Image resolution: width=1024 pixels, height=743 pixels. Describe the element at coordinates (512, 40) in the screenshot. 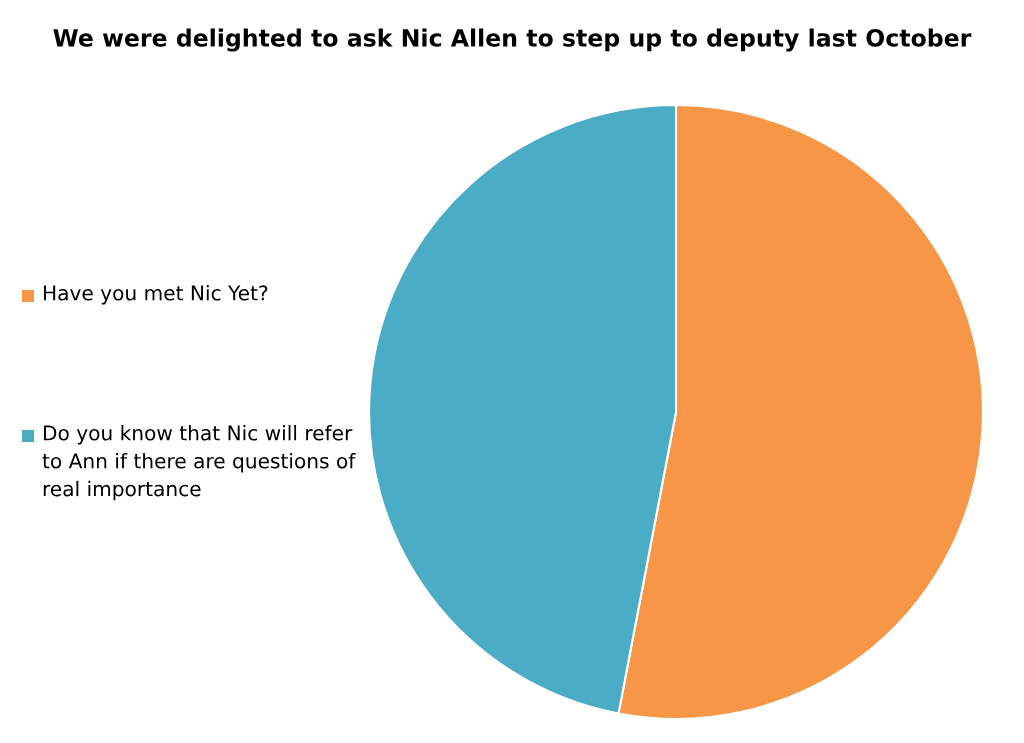

I see `chart-title: We were delighted to ask Nic Allen to step up to deputy last October` at that location.